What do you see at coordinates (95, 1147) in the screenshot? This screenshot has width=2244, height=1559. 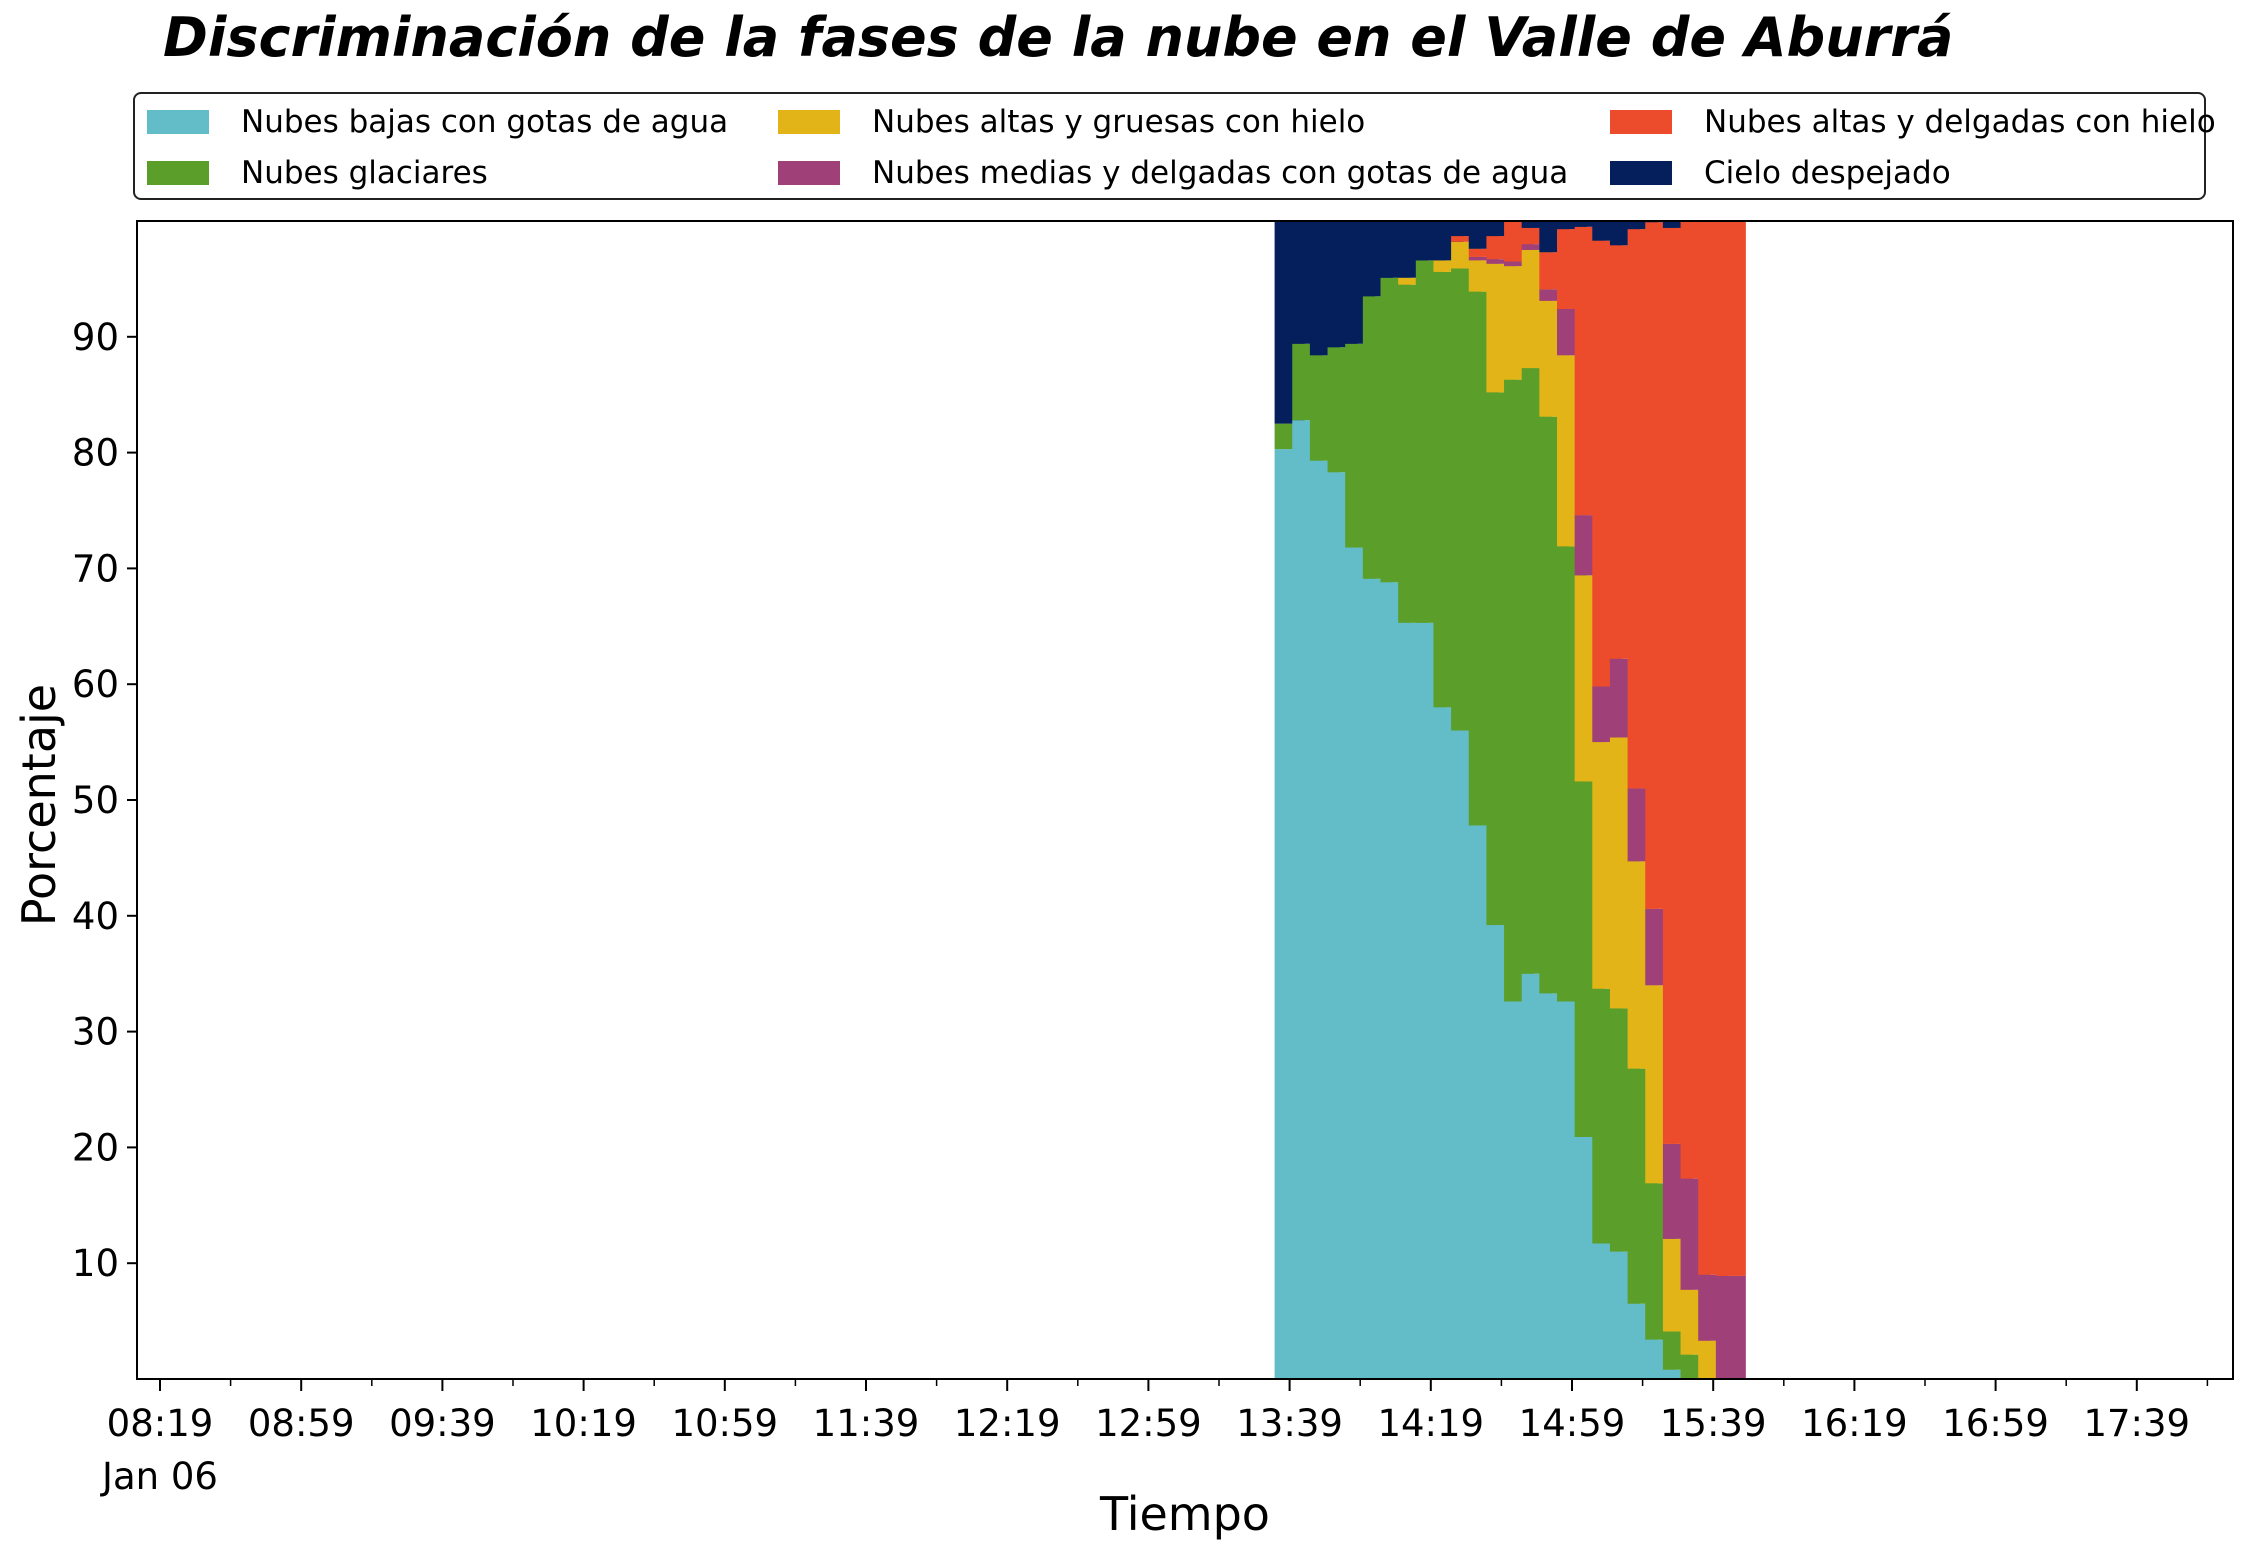 I see `y-tick-label: 20` at bounding box center [95, 1147].